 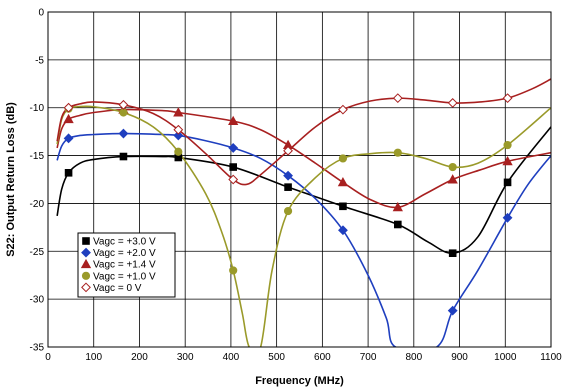 What do you see at coordinates (37, 348) in the screenshot?
I see `y-tick-label: -35` at bounding box center [37, 348].